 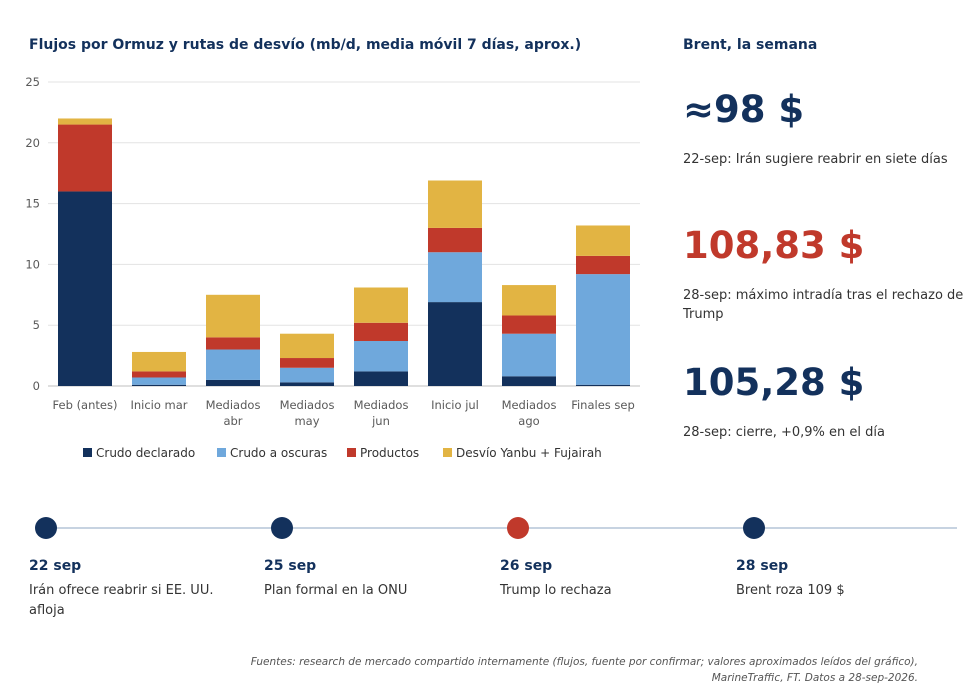 I want to click on x-tick-label: Inicio jul, so click(x=455, y=405).